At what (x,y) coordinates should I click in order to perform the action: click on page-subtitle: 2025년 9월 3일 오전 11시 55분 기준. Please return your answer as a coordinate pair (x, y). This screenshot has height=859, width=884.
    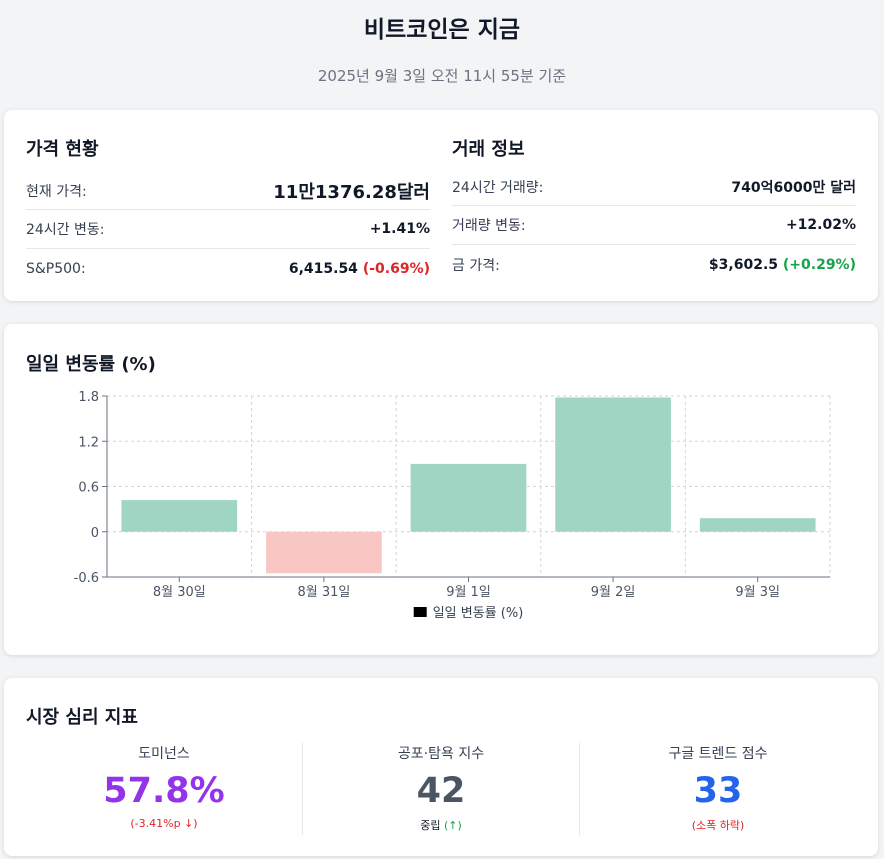
    Looking at the image, I should click on (442, 76).